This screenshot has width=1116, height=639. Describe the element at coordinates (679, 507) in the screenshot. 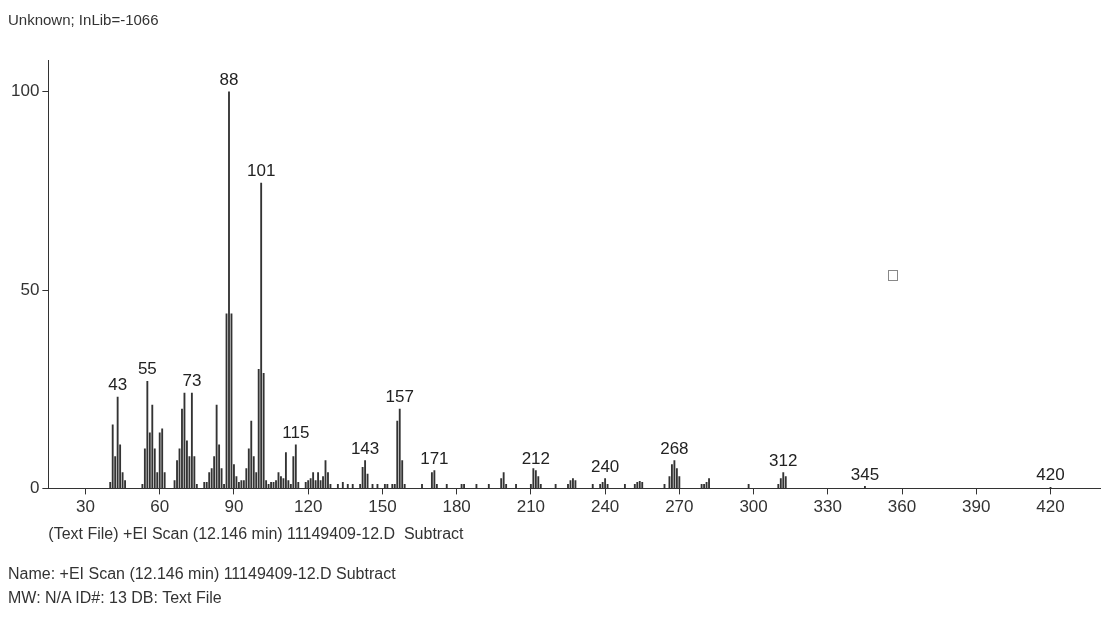

I see `x-tick-label: 270` at that location.